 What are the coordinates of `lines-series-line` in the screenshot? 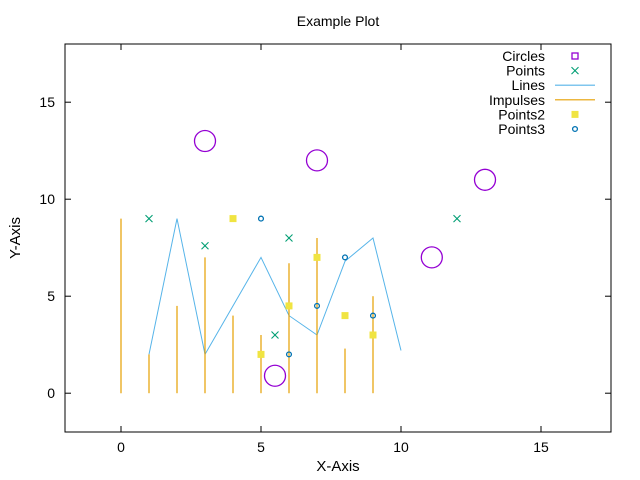 It's located at (275, 287).